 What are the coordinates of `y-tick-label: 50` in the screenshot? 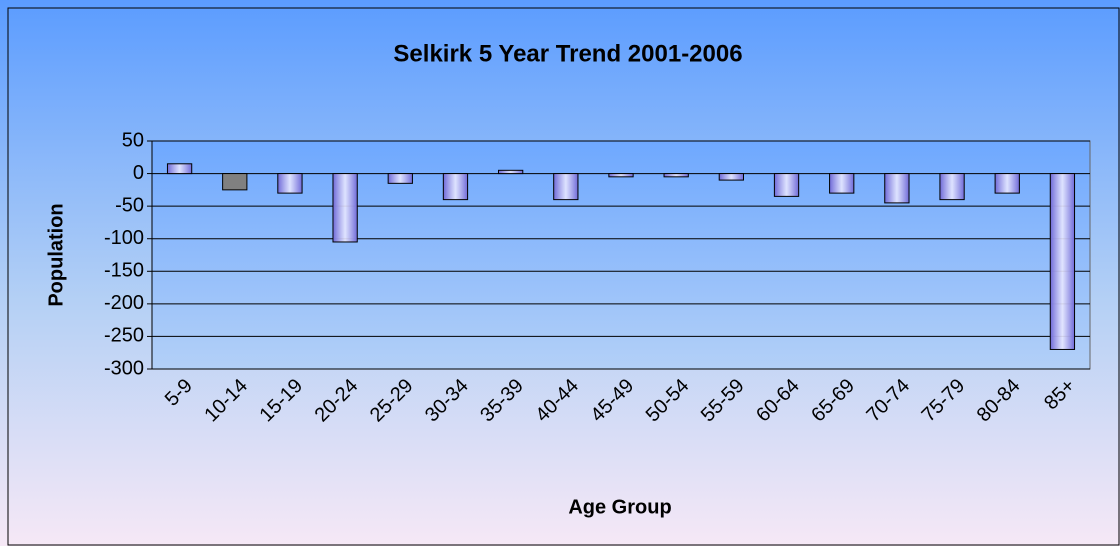 It's located at (133, 140).